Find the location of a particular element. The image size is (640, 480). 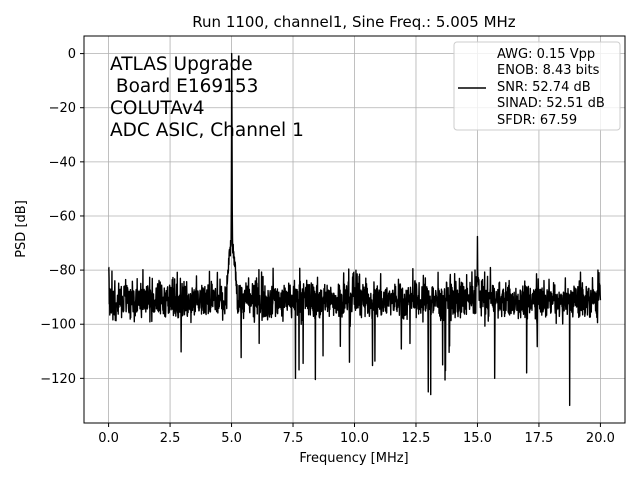

annotation-line-1: ATLAS Upgrade is located at coordinates (181, 64).